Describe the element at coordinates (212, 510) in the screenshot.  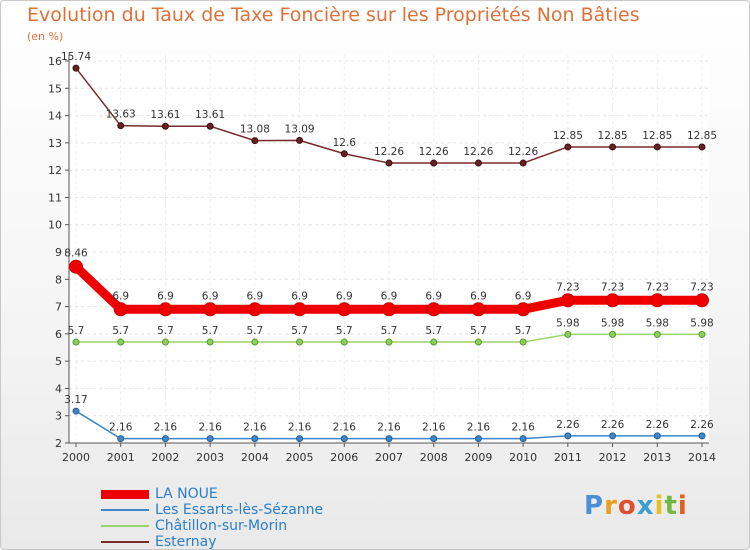
I see `legend-item: Les Essarts-lès-Sézanne` at that location.